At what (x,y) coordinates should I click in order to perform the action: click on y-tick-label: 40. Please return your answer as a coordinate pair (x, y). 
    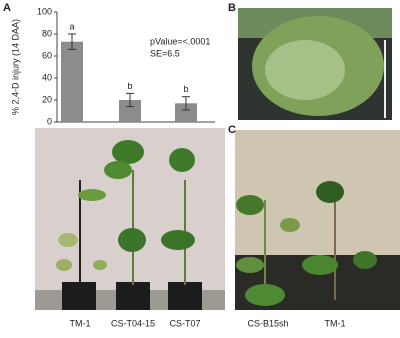
    Looking at the image, I should click on (47, 77).